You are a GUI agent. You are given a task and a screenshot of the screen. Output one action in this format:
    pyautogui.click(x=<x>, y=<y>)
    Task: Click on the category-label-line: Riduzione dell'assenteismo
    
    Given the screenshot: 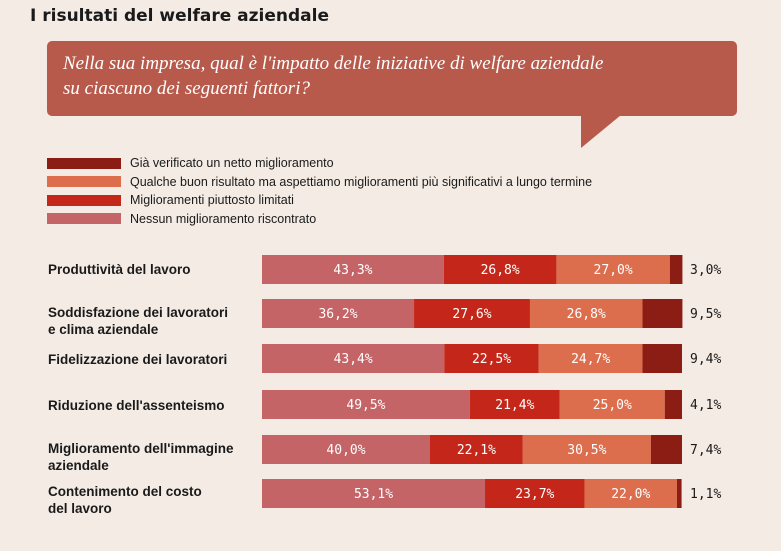 What is the action you would take?
    pyautogui.click(x=136, y=405)
    